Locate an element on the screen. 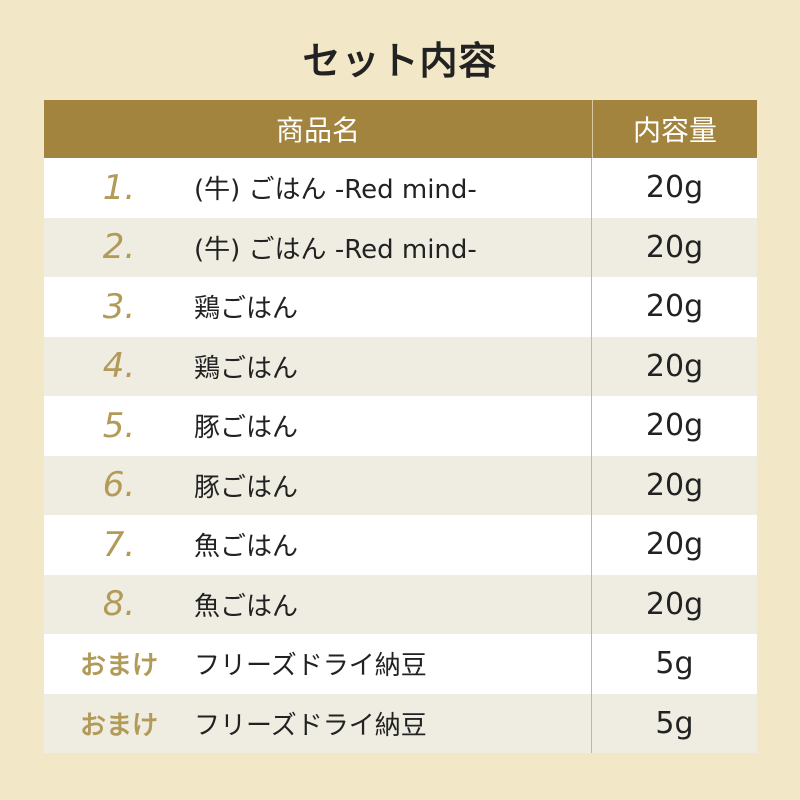 This screenshot has height=800, width=800. row-number: 6. is located at coordinates (119, 485).